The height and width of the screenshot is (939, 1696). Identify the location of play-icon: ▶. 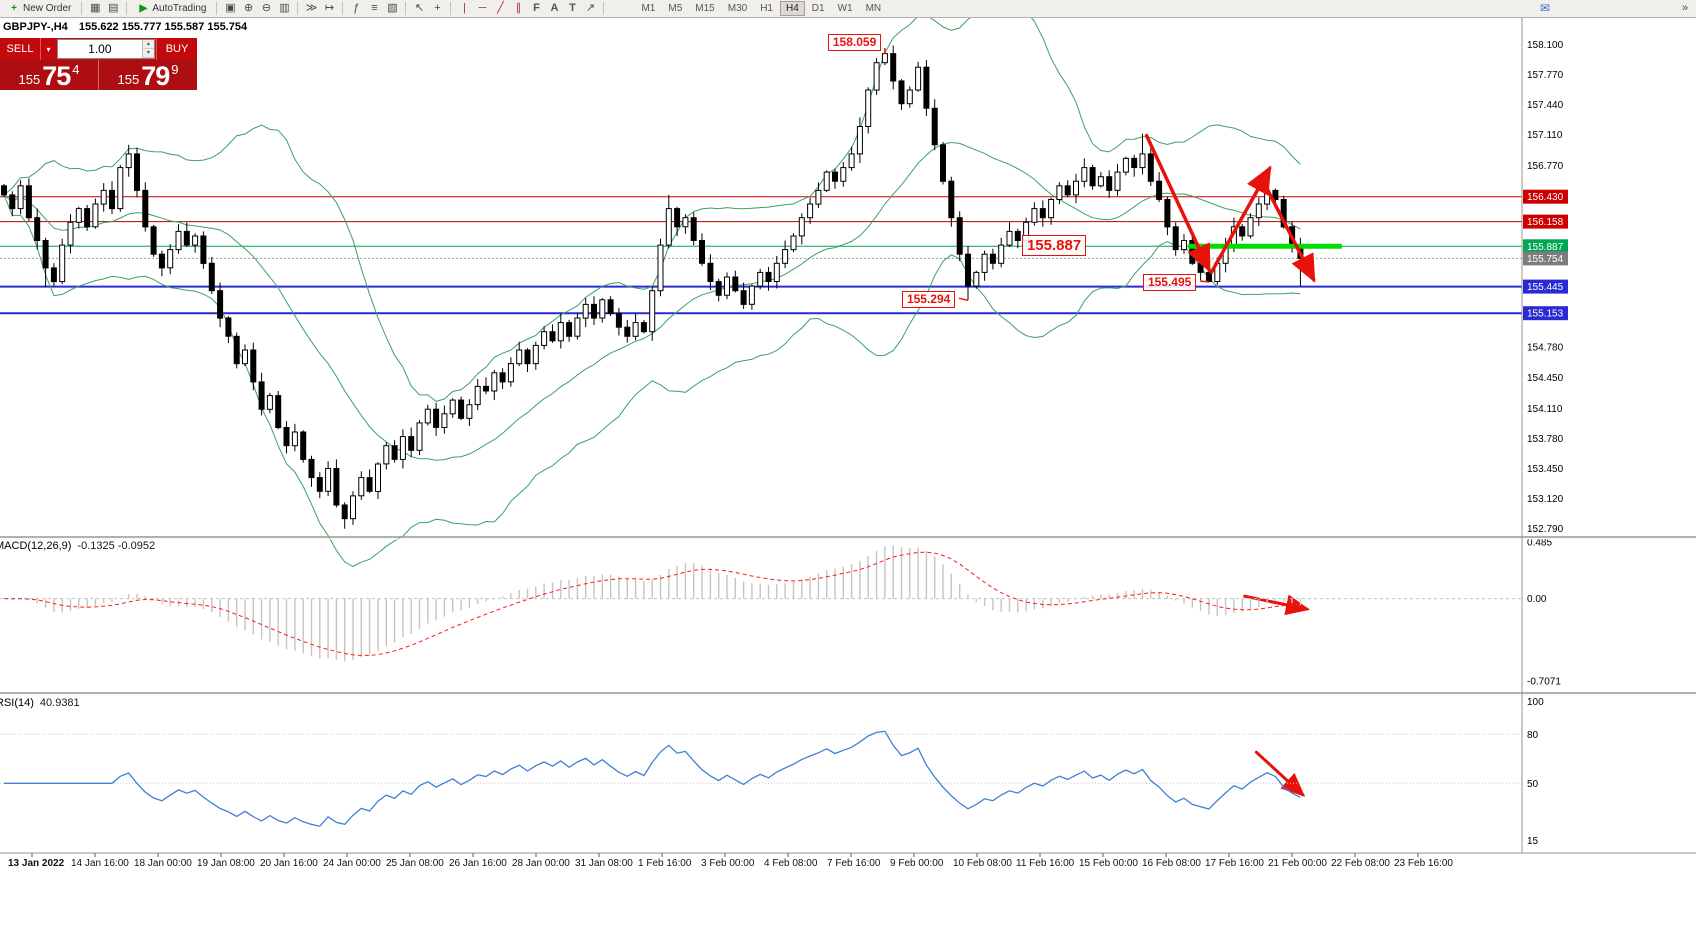
(143, 8).